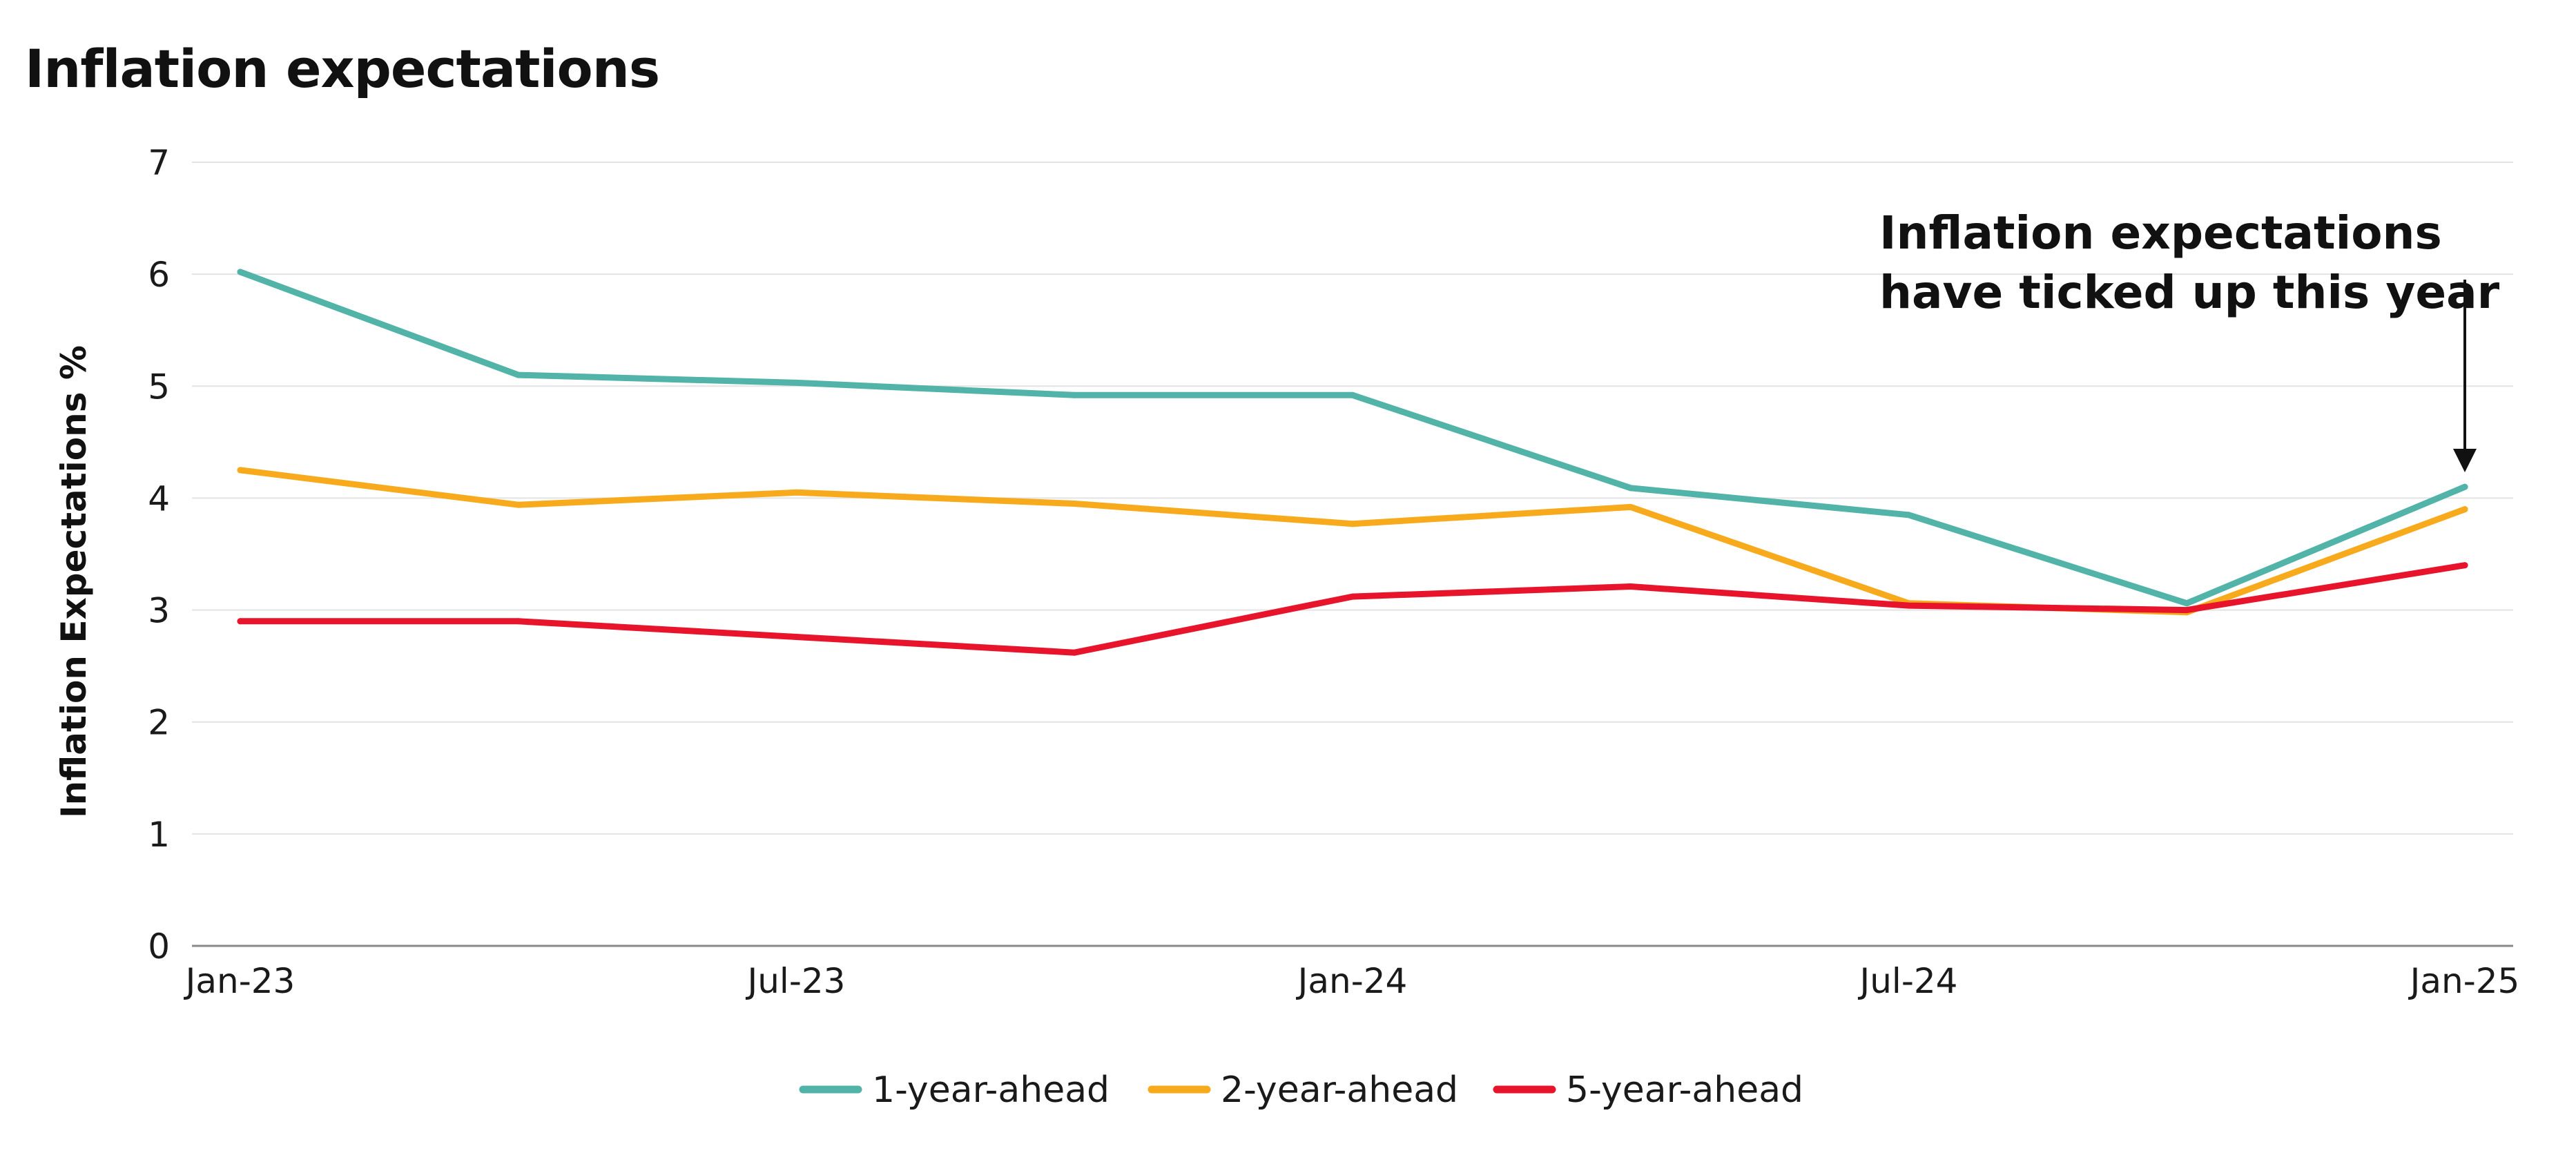 The height and width of the screenshot is (1153, 2576). Describe the element at coordinates (240, 981) in the screenshot. I see `x-tick-label: Jan-23` at that location.